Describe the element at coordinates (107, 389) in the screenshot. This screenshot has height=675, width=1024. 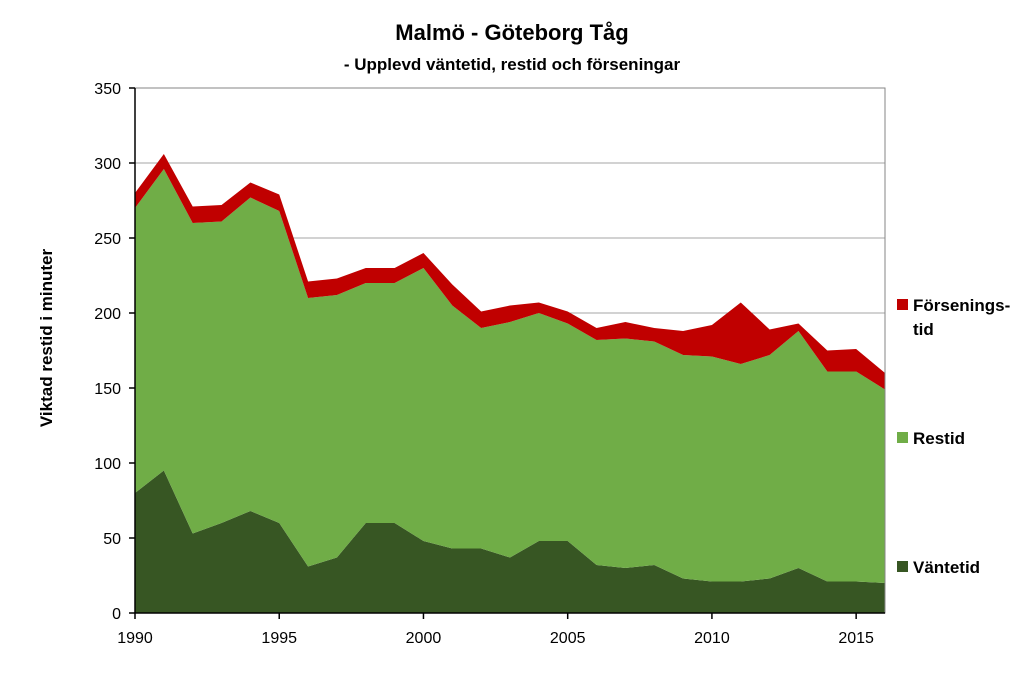
I see `y-tick-label: 150` at that location.